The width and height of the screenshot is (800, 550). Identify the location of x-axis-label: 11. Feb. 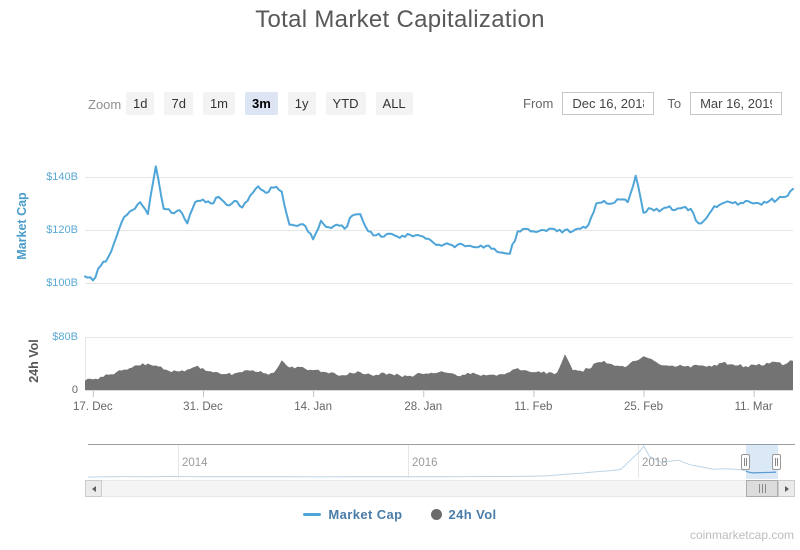
(533, 407).